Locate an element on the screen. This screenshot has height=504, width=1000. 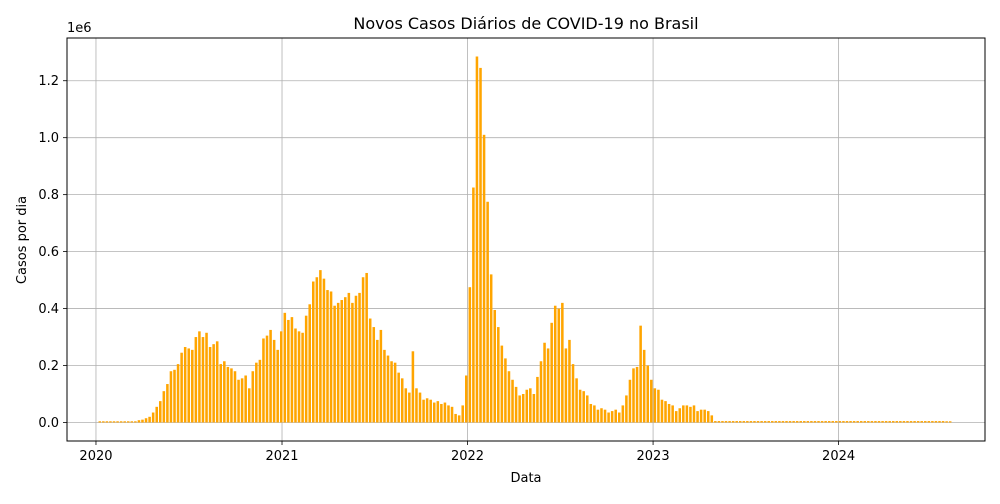
x-axis-label: Data is located at coordinates (525, 478).